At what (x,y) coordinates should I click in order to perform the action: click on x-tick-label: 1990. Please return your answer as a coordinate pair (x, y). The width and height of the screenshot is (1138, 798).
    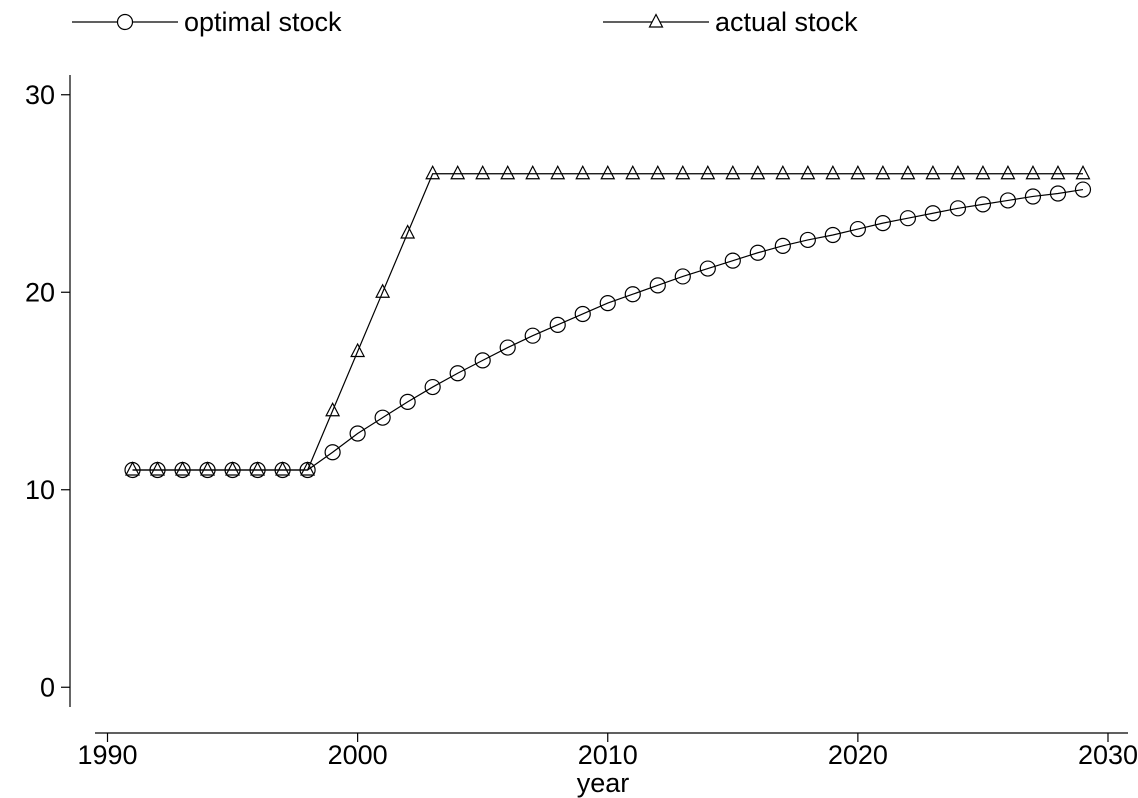
    Looking at the image, I should click on (107, 755).